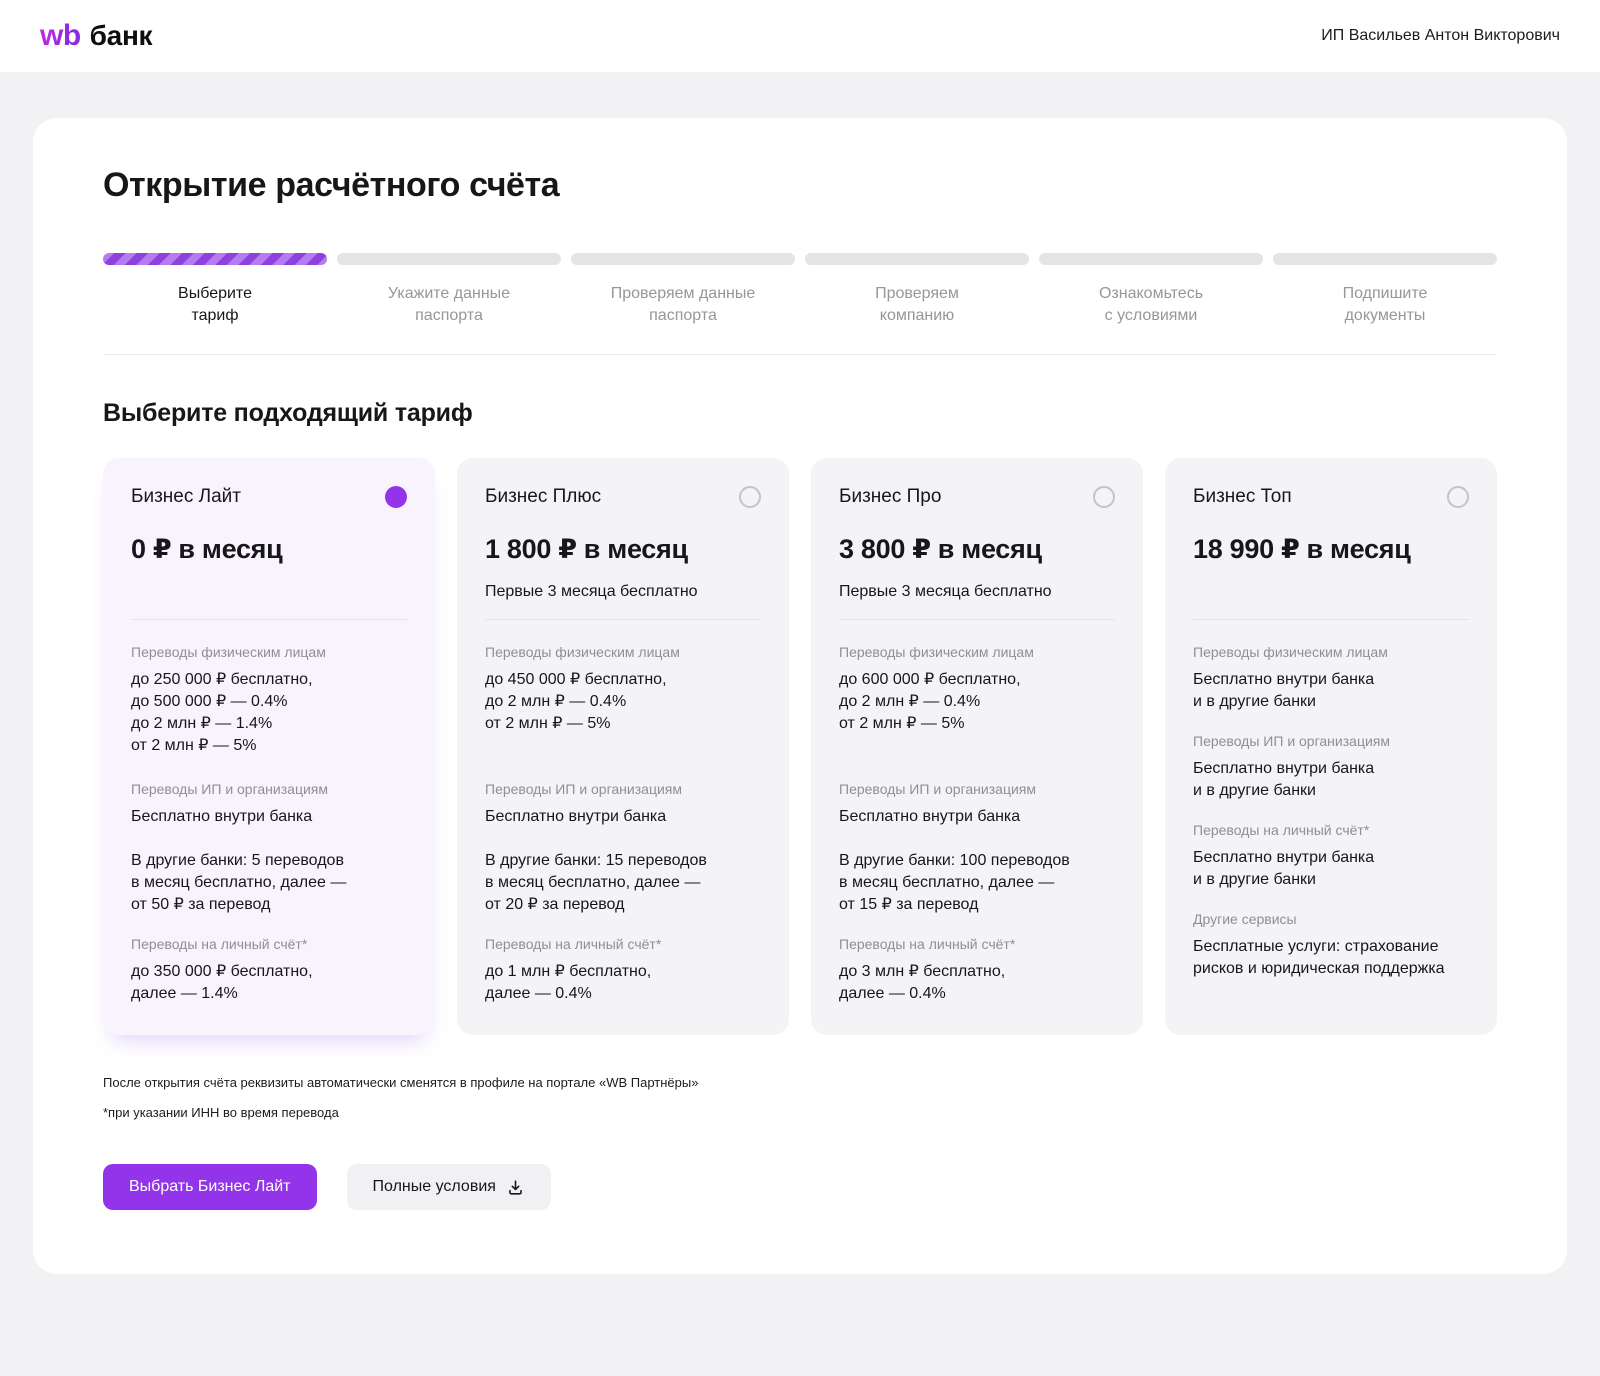 The height and width of the screenshot is (1376, 1600). I want to click on step-passport-check: Проверяем данные паспорта, so click(683, 290).